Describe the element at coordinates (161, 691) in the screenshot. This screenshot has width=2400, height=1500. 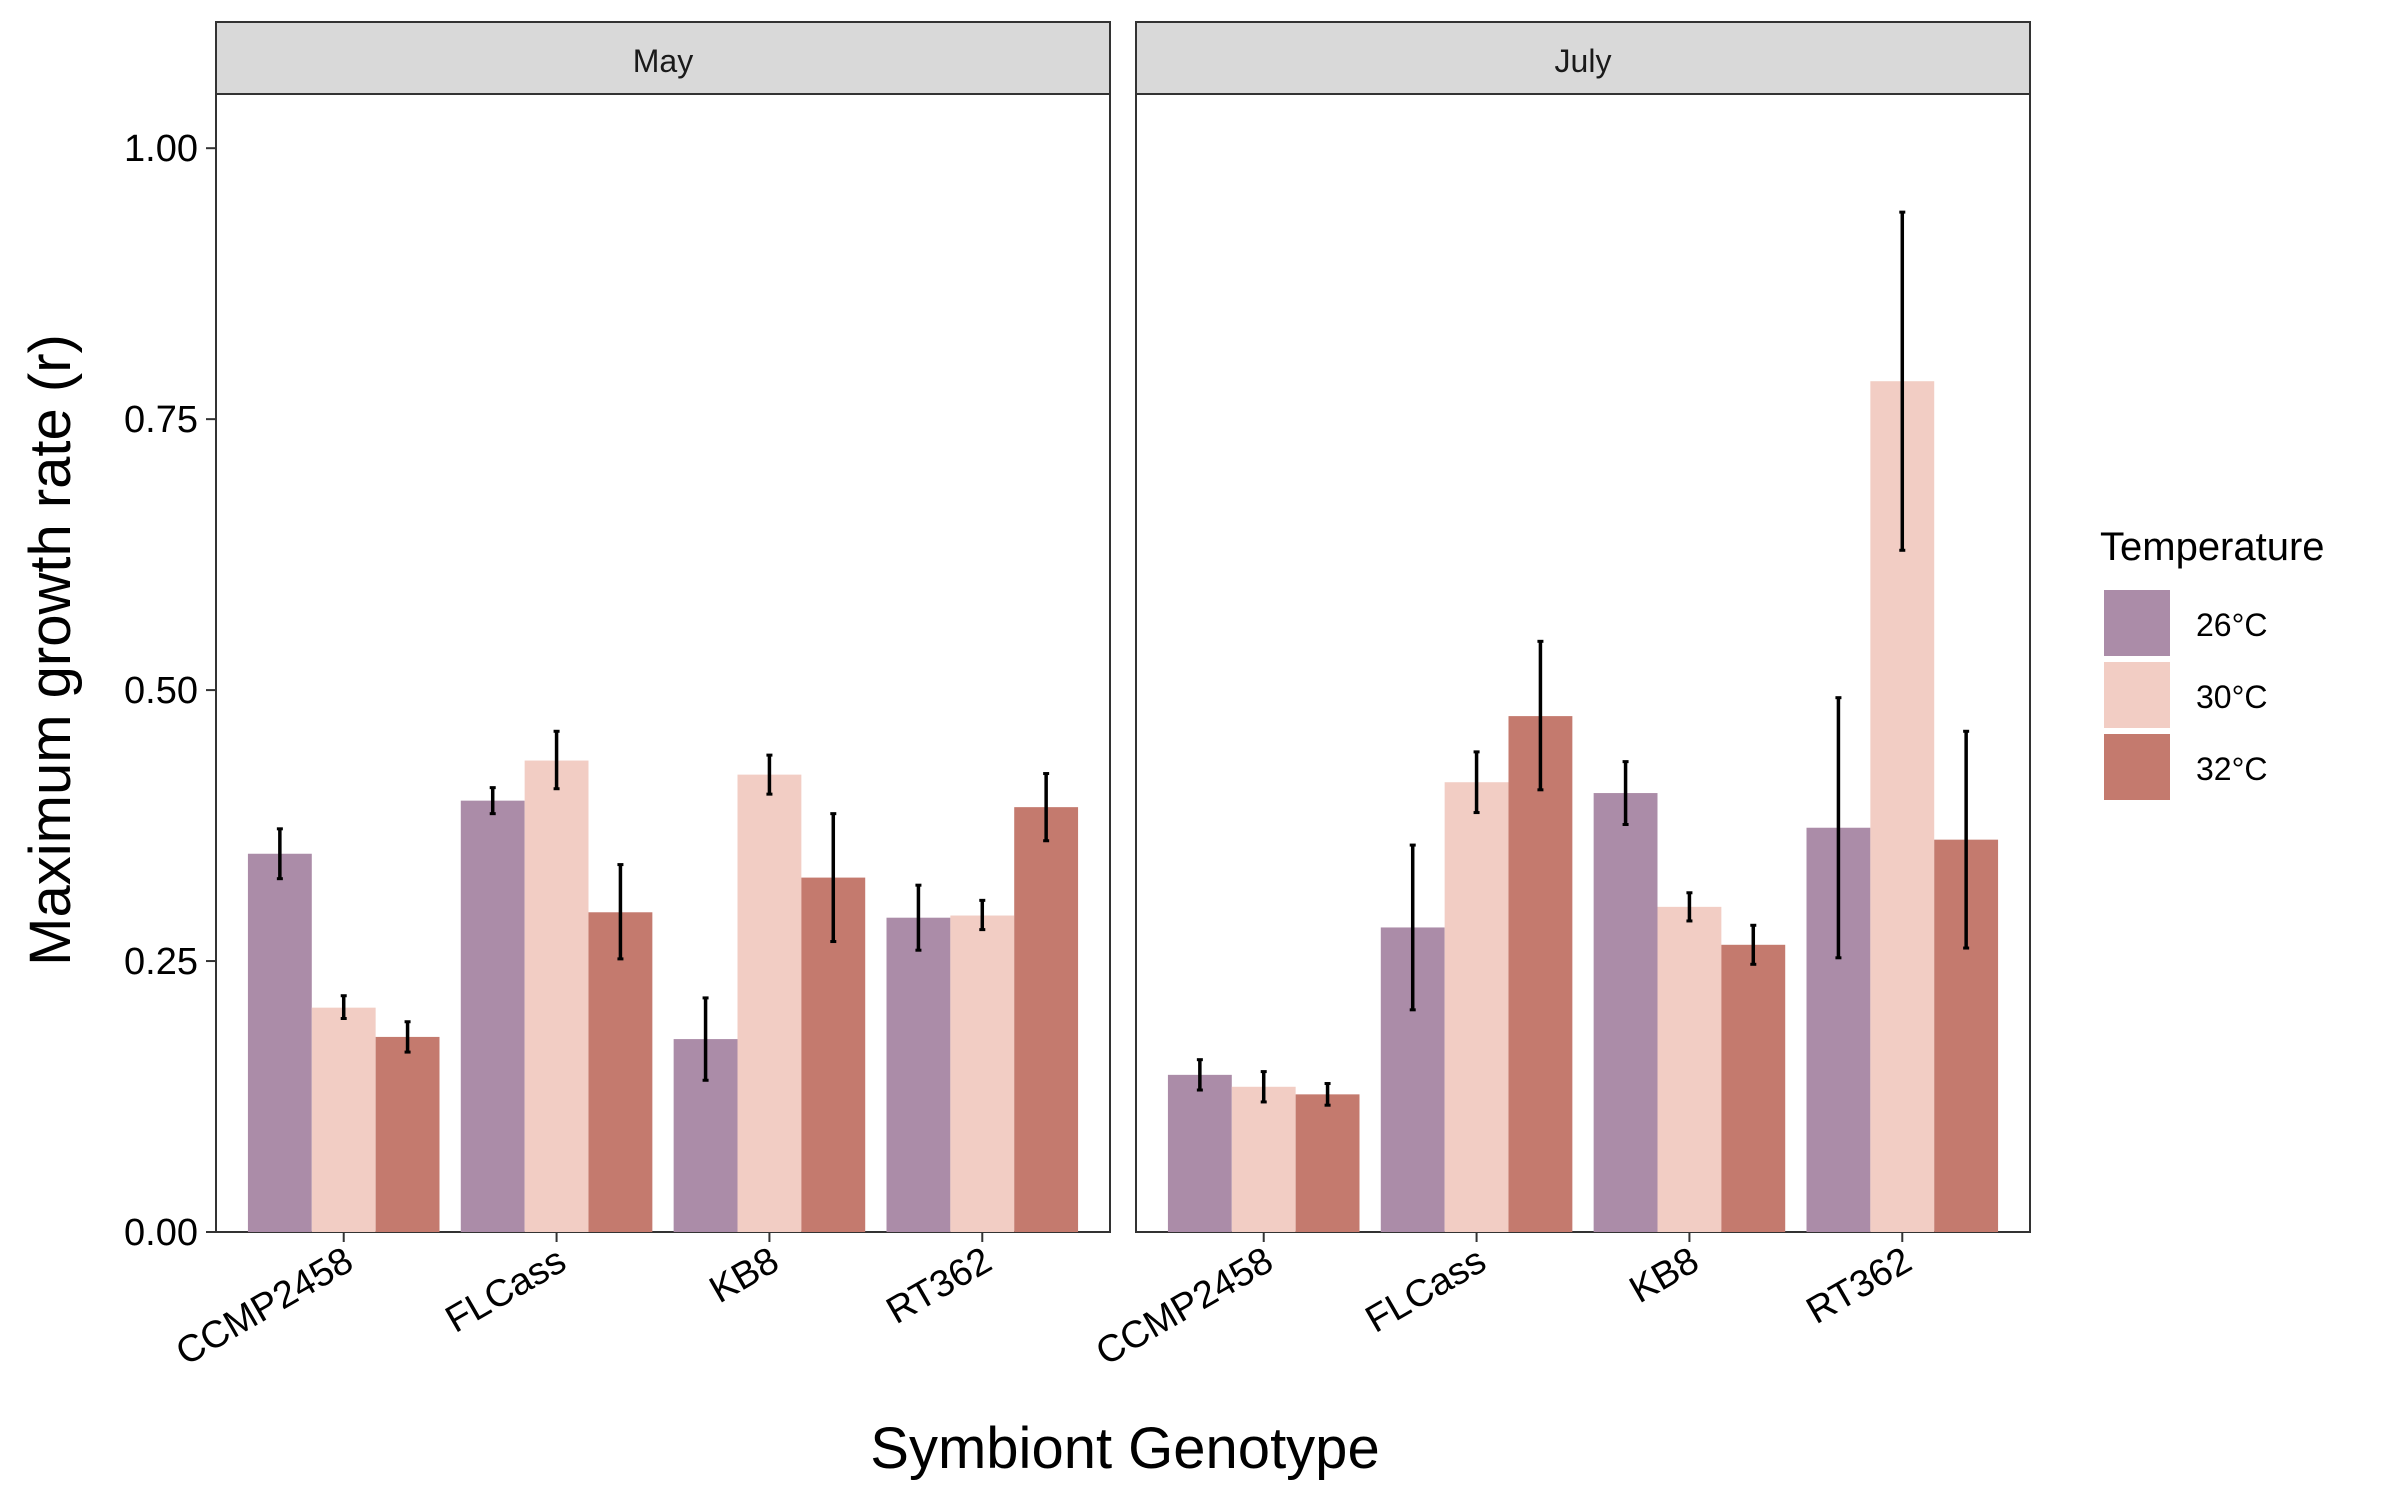
I see `y-tick-label: 0.50` at that location.